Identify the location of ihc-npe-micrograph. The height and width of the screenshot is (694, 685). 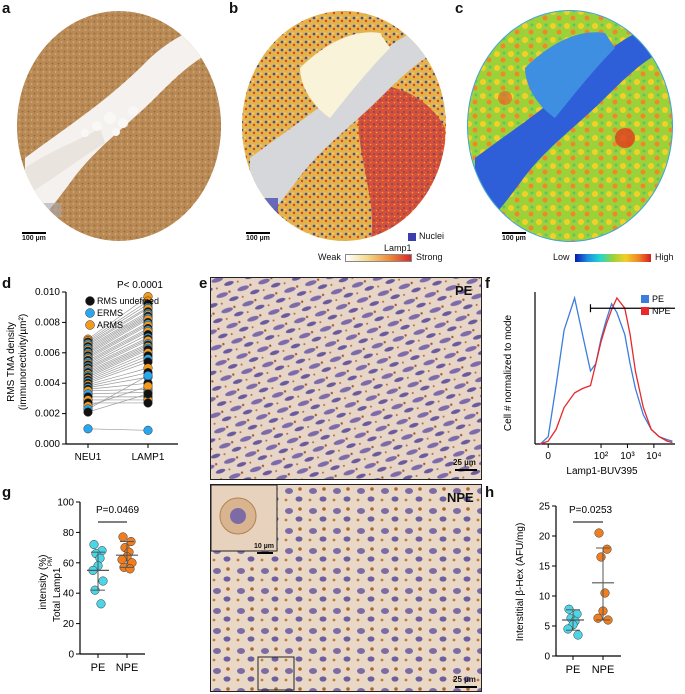
(346, 588).